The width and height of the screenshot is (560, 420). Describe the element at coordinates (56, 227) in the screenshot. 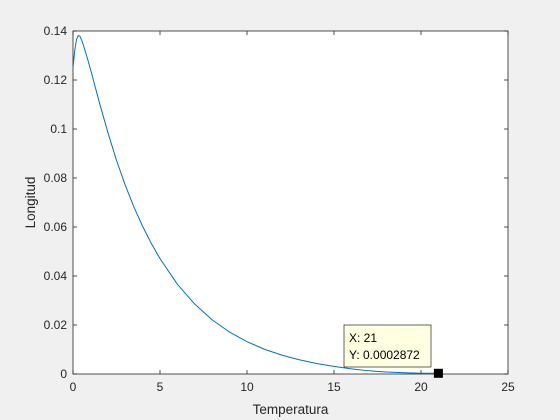

I see `y-tick-label: 0.06` at that location.